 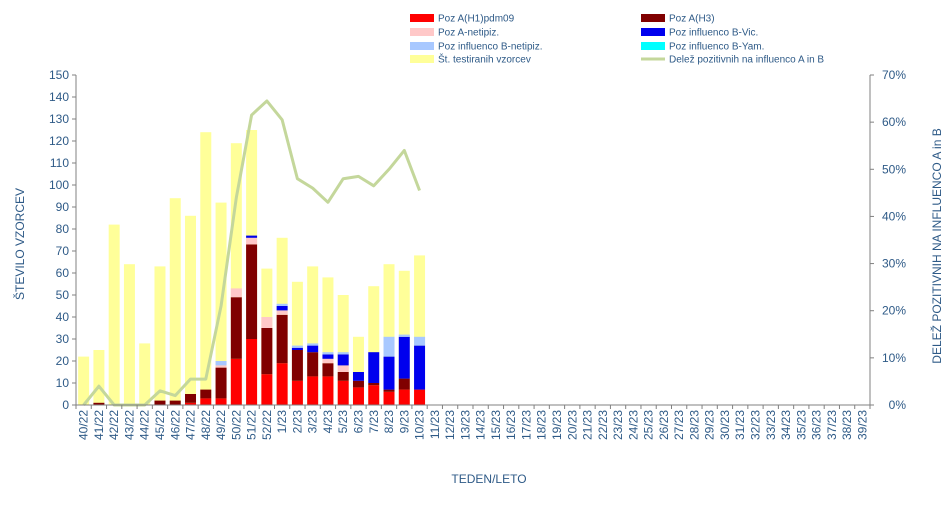 What do you see at coordinates (404, 335) in the screenshot?
I see `bar-series4-9/23` at bounding box center [404, 335].